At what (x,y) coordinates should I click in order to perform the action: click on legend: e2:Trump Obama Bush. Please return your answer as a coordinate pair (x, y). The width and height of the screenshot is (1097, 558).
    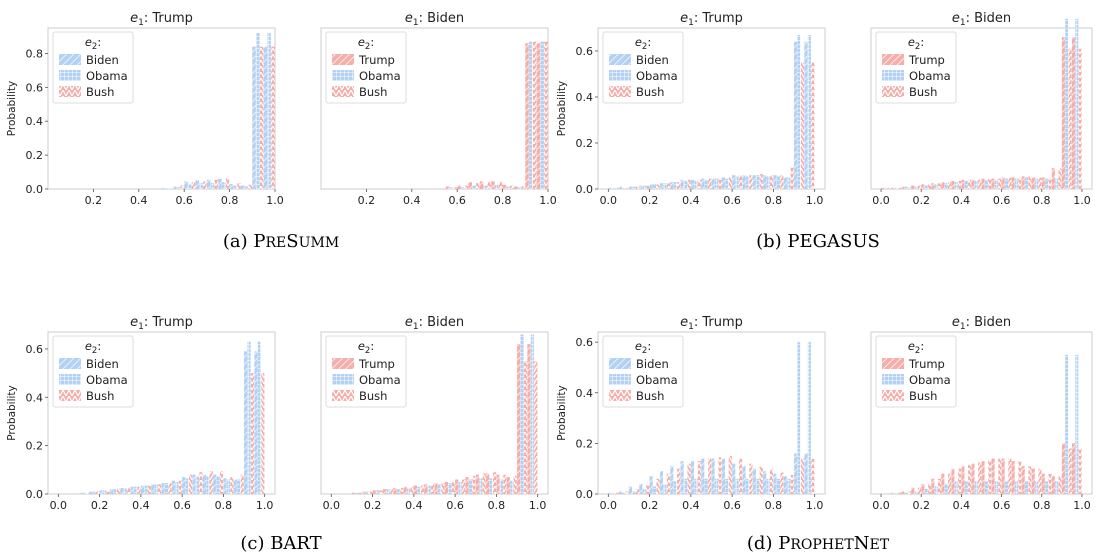
    Looking at the image, I should click on (366, 371).